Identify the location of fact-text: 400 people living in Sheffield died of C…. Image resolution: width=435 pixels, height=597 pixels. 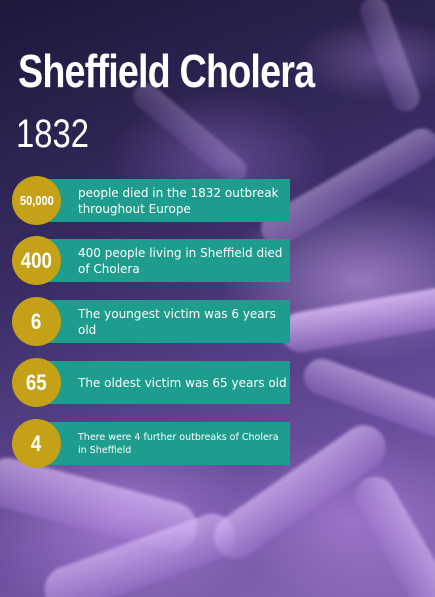
(180, 260).